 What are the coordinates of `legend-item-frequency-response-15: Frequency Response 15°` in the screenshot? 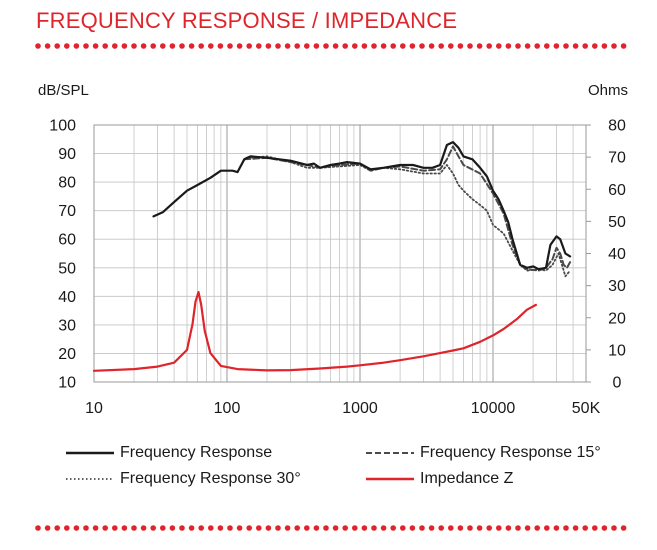 It's located at (483, 453).